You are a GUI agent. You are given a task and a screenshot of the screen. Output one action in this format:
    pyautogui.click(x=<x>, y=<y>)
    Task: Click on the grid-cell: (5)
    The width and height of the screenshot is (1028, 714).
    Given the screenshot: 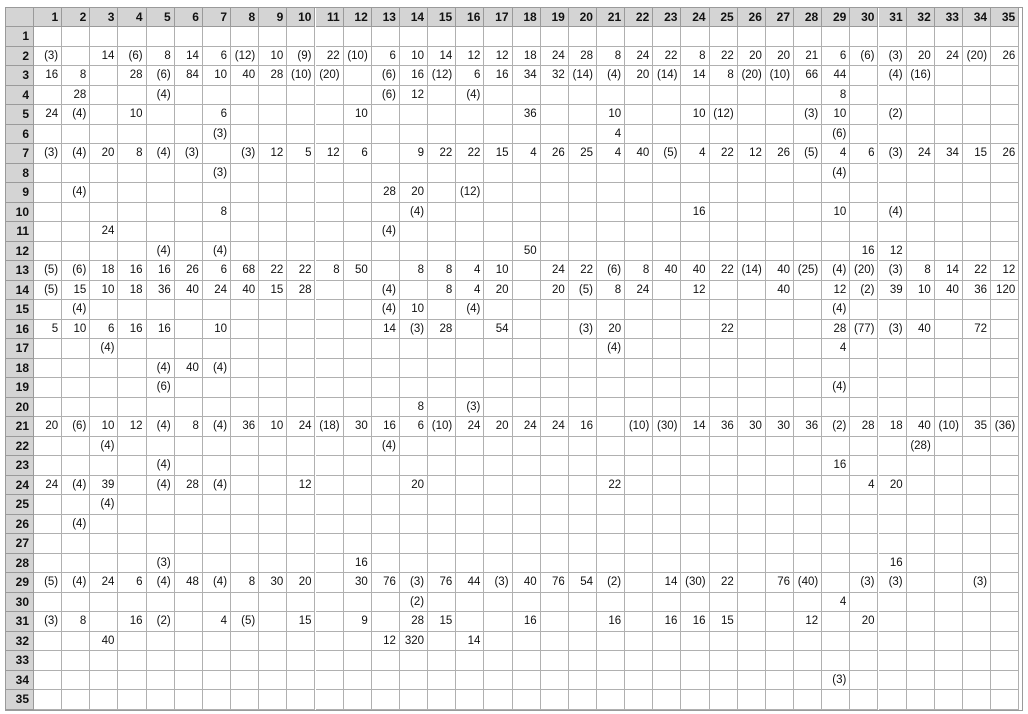 What is the action you would take?
    pyautogui.click(x=808, y=154)
    